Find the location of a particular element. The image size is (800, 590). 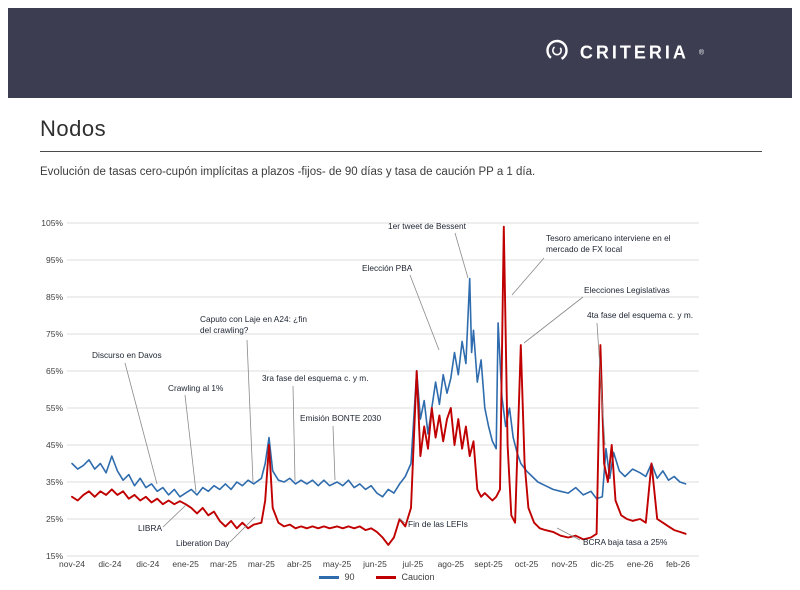

chart-legend: 90 Caucion is located at coordinates (377, 577).